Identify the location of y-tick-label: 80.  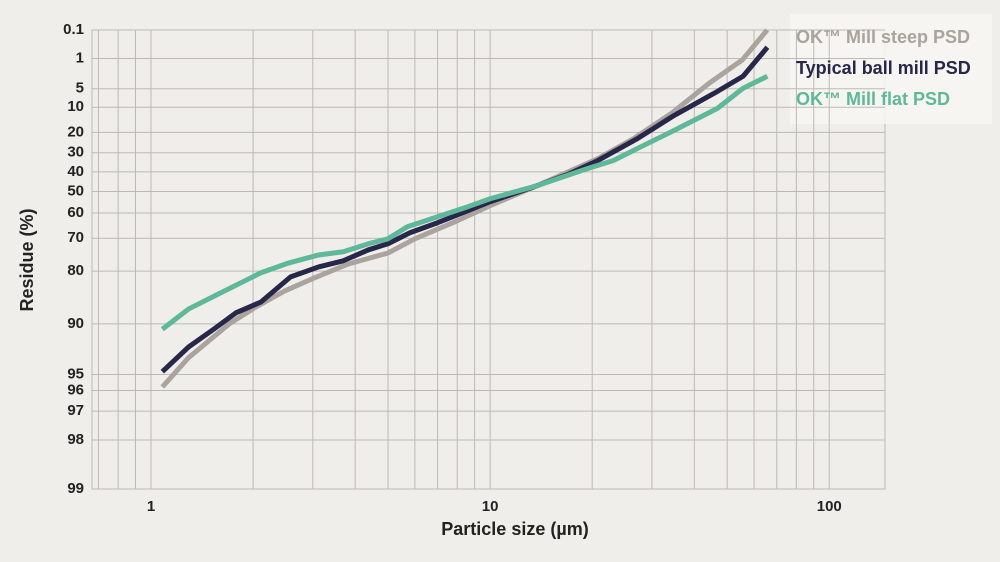
(75, 270).